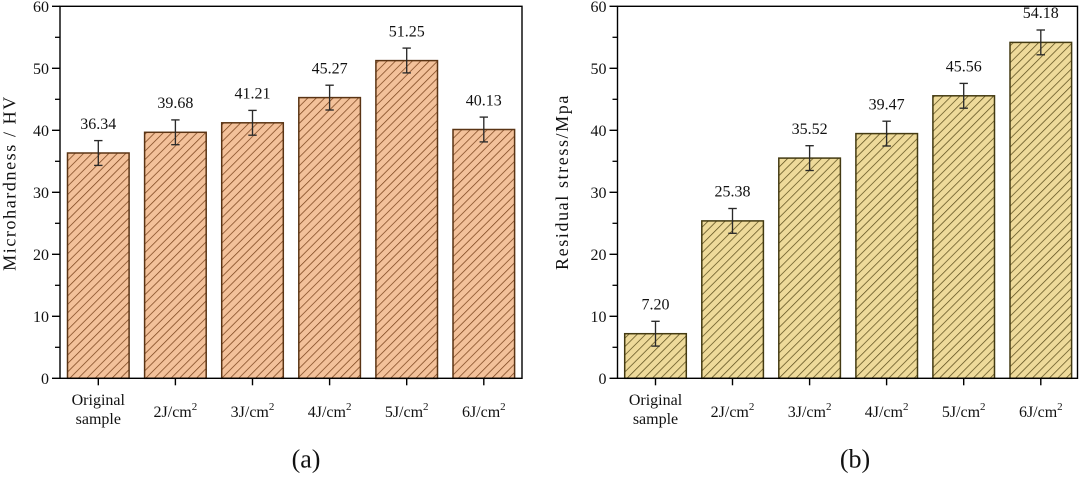 The image size is (1080, 479). What do you see at coordinates (10, 183) in the screenshot?
I see `svg-text: Microhardness / HV` at bounding box center [10, 183].